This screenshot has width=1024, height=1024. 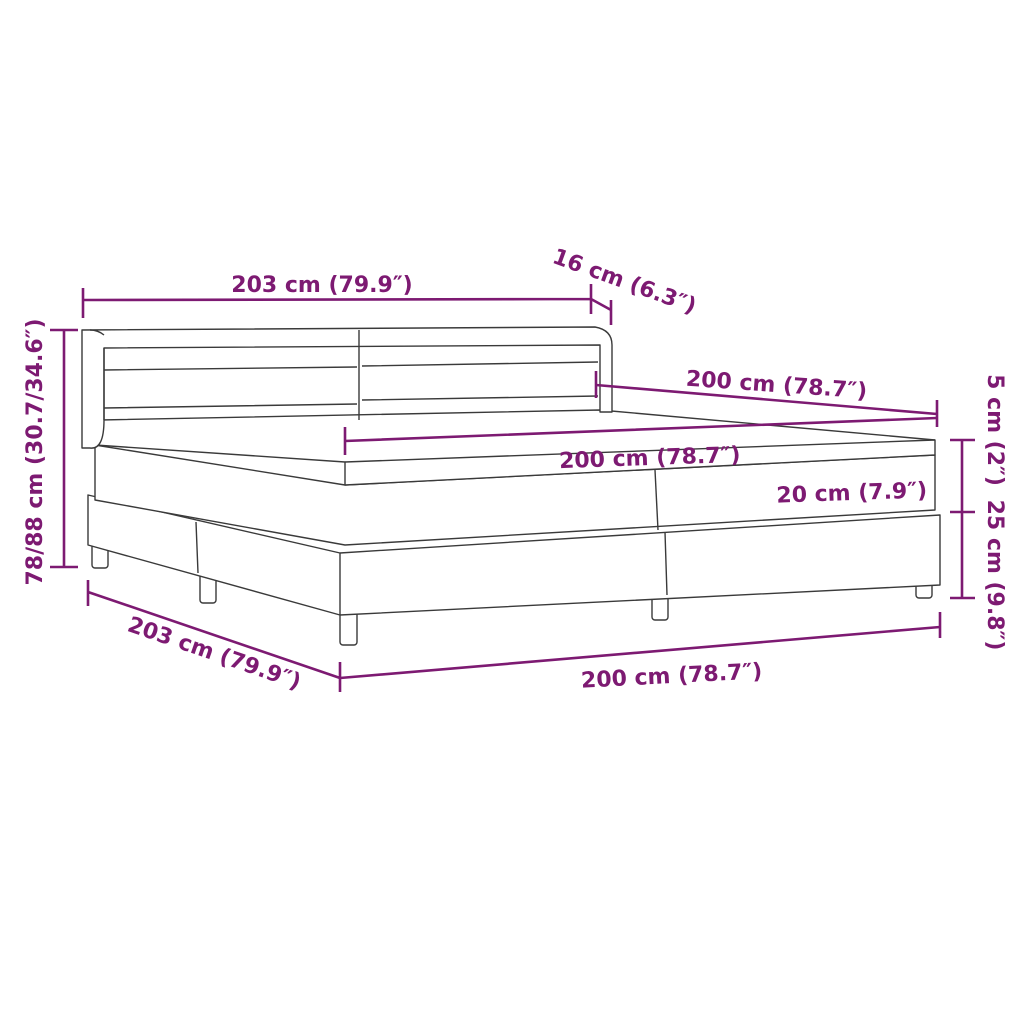 What do you see at coordinates (624, 281) in the screenshot?
I see `headboard-depth-label: 16 cm (6.3″)` at bounding box center [624, 281].